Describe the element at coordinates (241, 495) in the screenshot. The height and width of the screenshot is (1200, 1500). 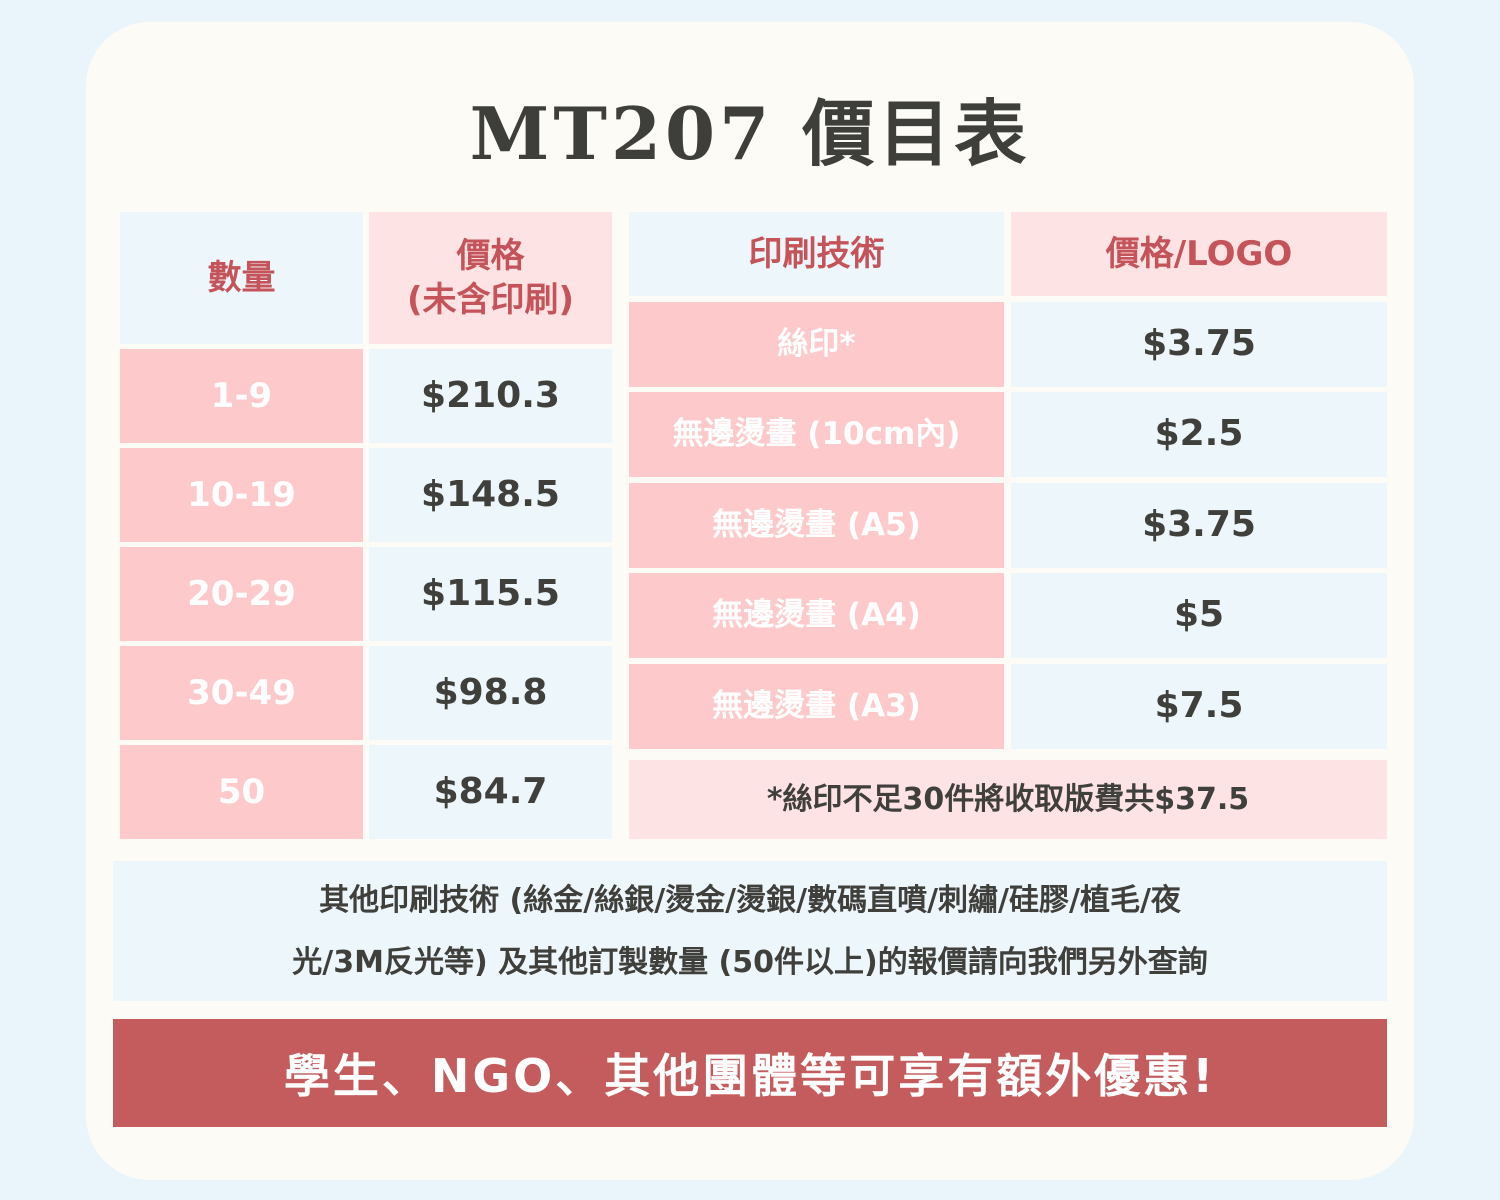
I see `qty-cell: 10-19` at that location.